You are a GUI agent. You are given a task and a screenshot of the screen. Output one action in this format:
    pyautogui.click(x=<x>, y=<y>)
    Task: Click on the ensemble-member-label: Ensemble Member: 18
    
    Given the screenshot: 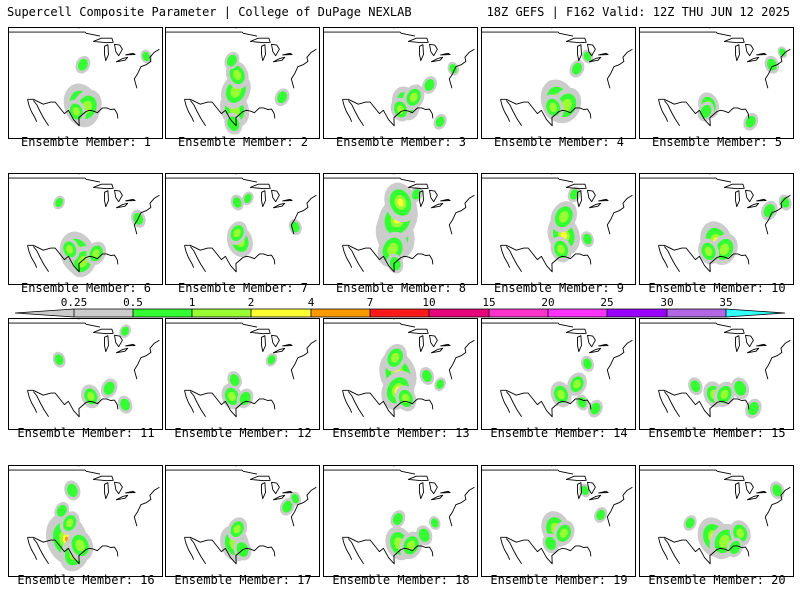 What is the action you would take?
    pyautogui.click(x=401, y=580)
    